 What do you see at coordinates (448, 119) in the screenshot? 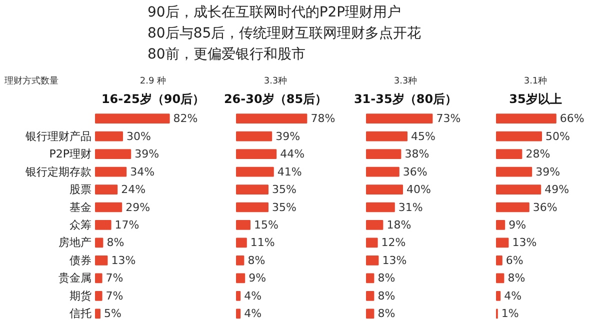
I see `data-label: 73%` at bounding box center [448, 119].